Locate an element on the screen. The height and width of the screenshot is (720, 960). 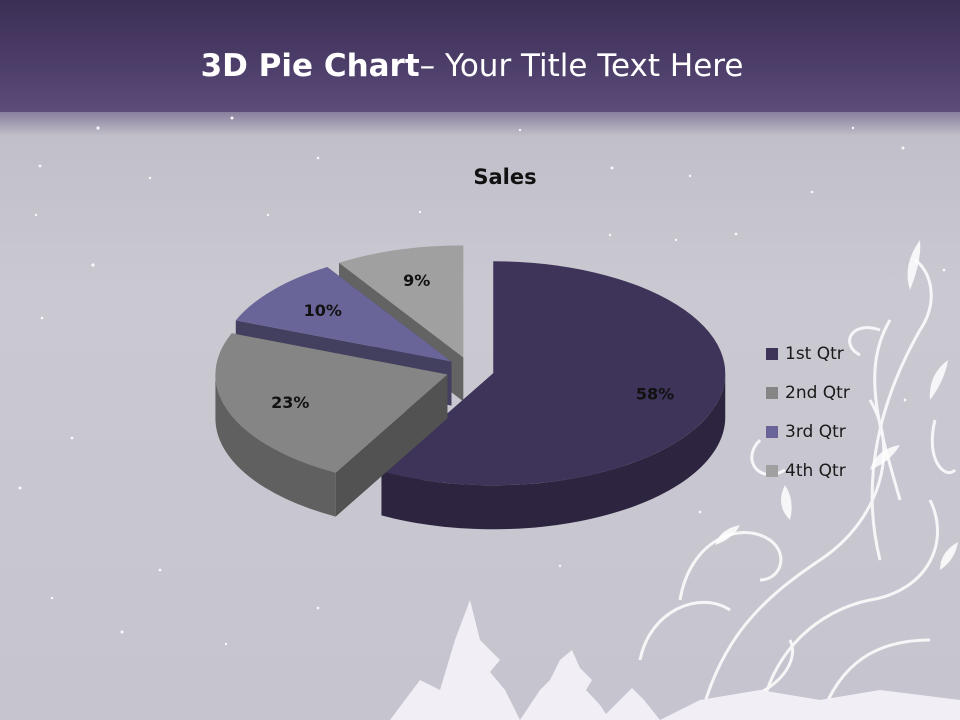
data-label-4th-qtr: 9% is located at coordinates (416, 280).